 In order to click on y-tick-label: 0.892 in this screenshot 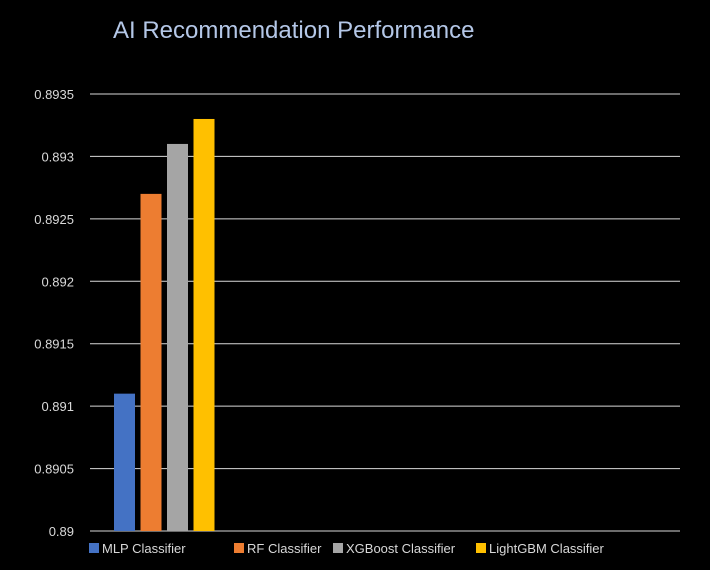, I will do `click(57, 281)`.